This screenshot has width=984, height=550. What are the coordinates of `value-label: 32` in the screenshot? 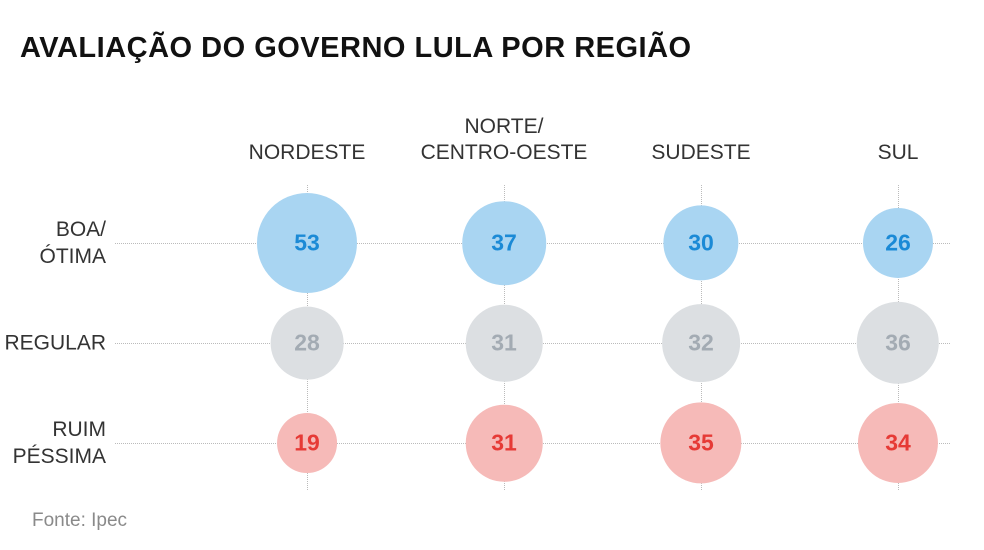 It's located at (701, 342).